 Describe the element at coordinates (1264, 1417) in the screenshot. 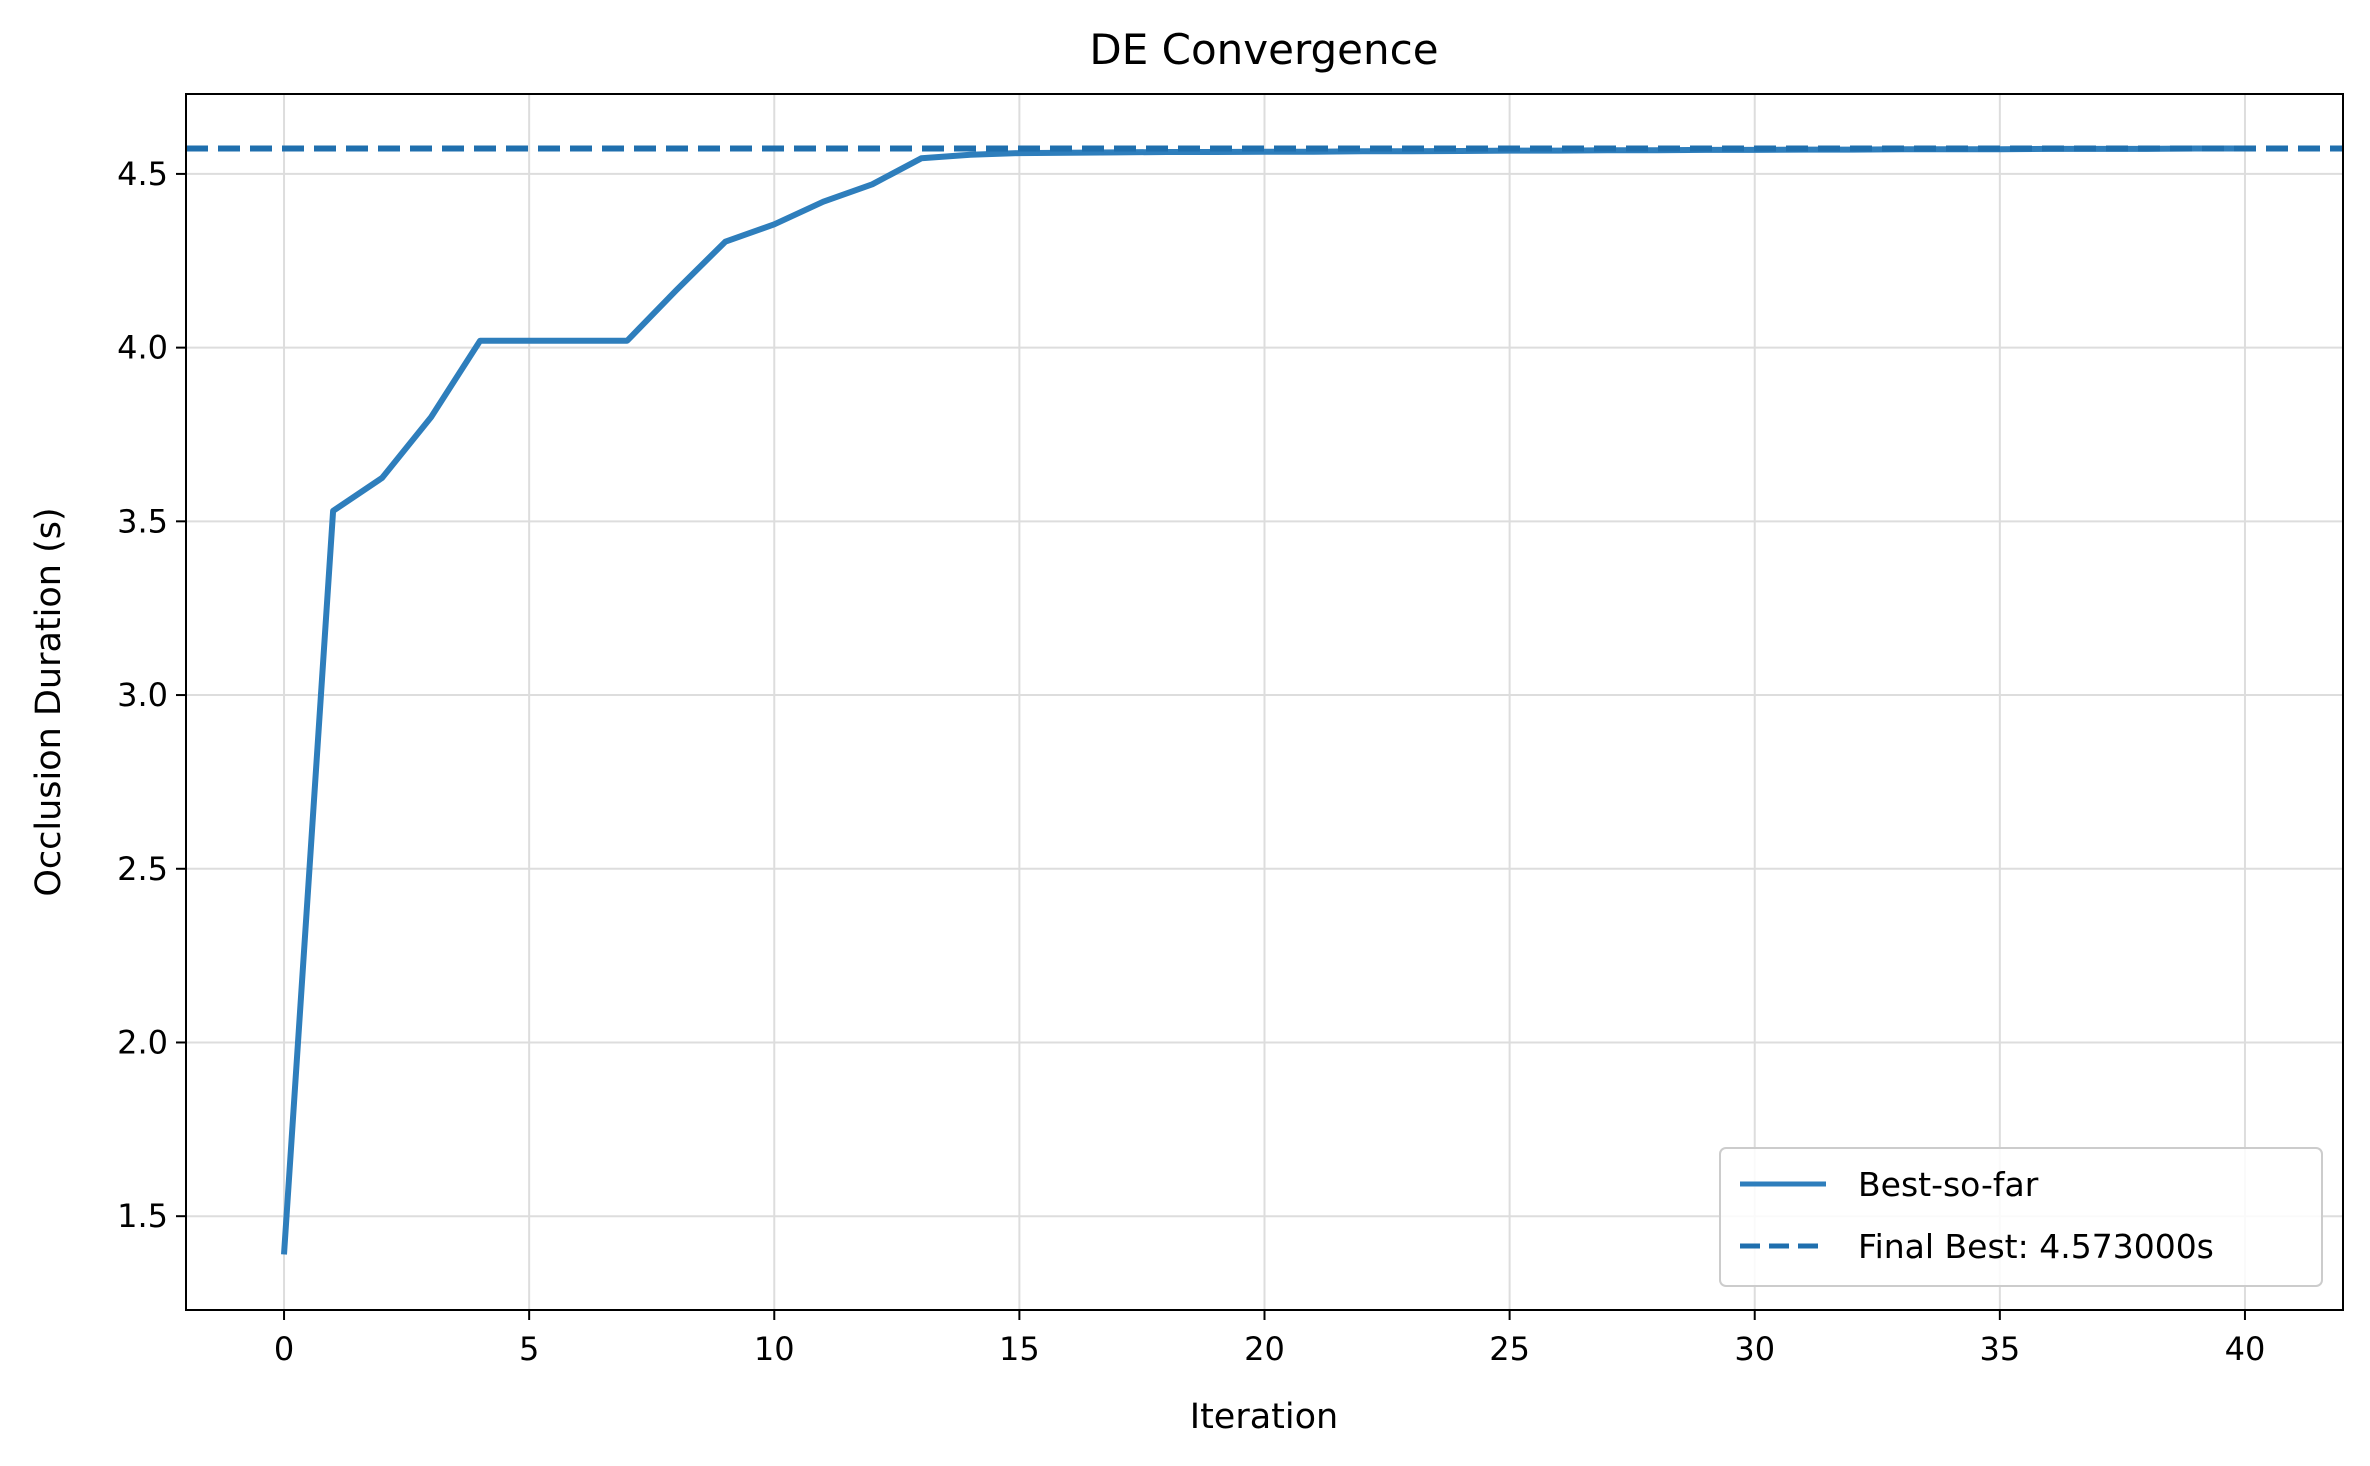

I see `x-axis-title: Iteration` at that location.